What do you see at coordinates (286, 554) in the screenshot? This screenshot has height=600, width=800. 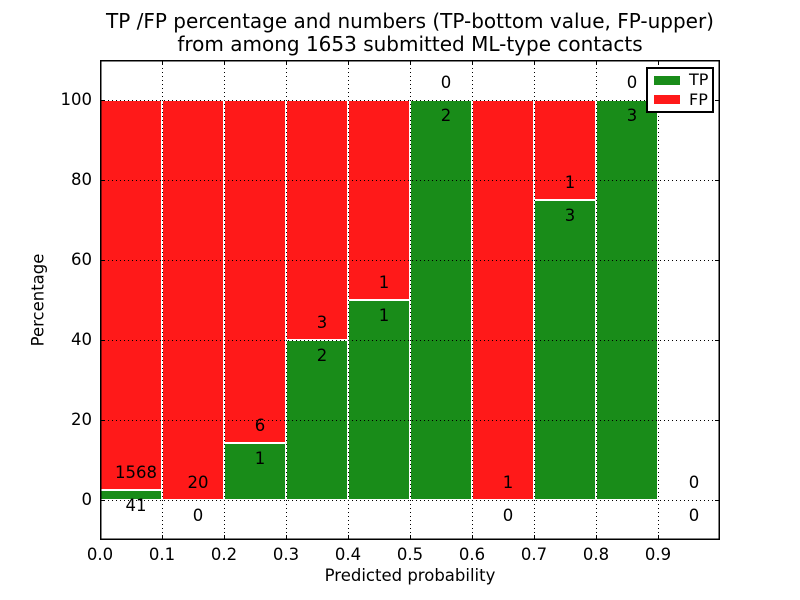 I see `x-tick-label: 0.3` at bounding box center [286, 554].